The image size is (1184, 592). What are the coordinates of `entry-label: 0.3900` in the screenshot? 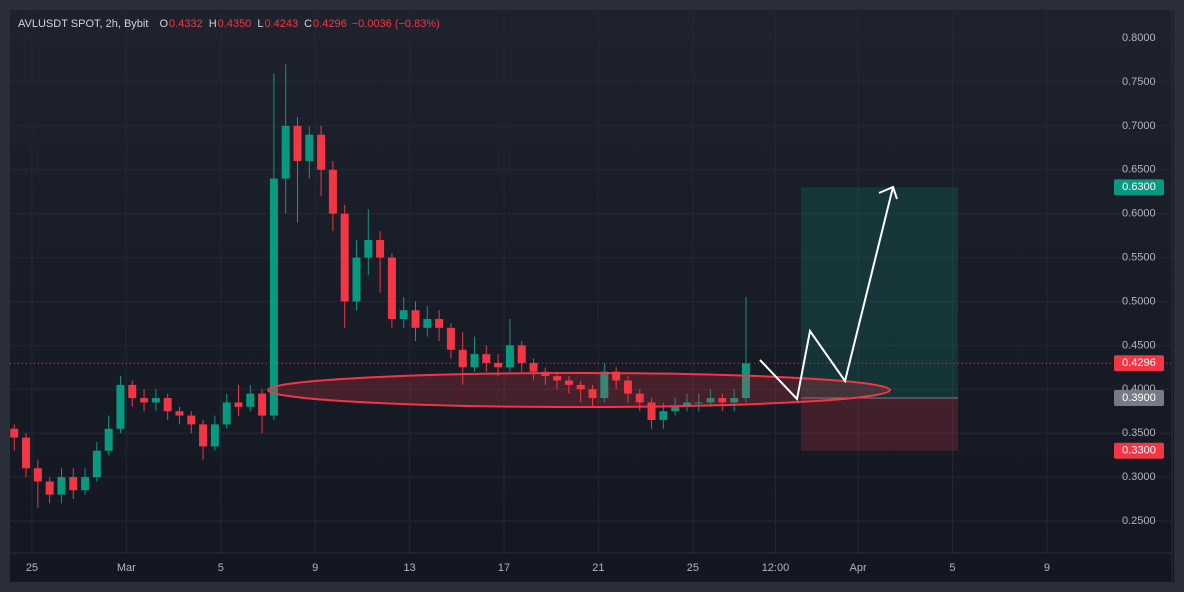 It's located at (1139, 398).